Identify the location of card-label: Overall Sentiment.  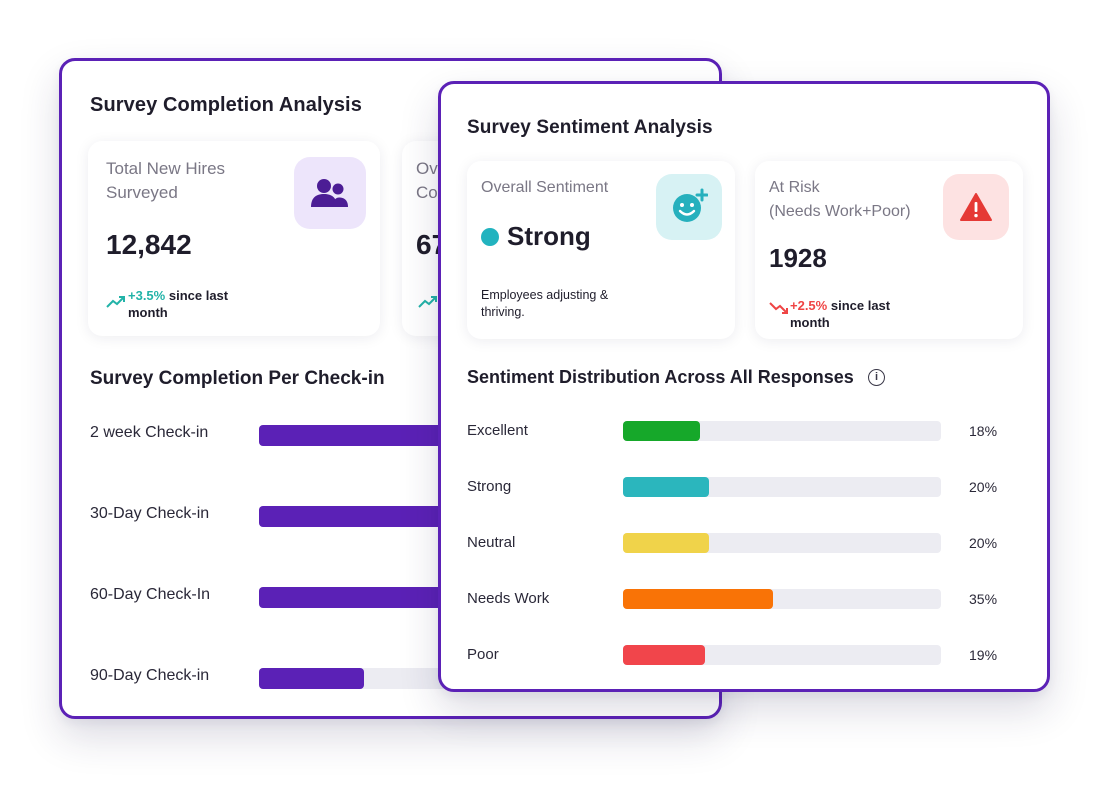
(545, 187).